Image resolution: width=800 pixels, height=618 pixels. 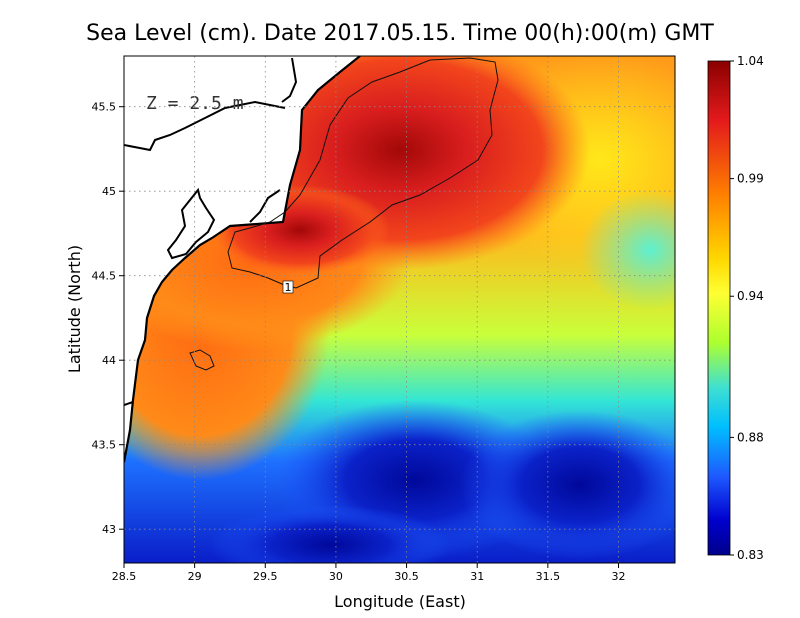 What do you see at coordinates (336, 576) in the screenshot?
I see `x-tick-label: 30` at bounding box center [336, 576].